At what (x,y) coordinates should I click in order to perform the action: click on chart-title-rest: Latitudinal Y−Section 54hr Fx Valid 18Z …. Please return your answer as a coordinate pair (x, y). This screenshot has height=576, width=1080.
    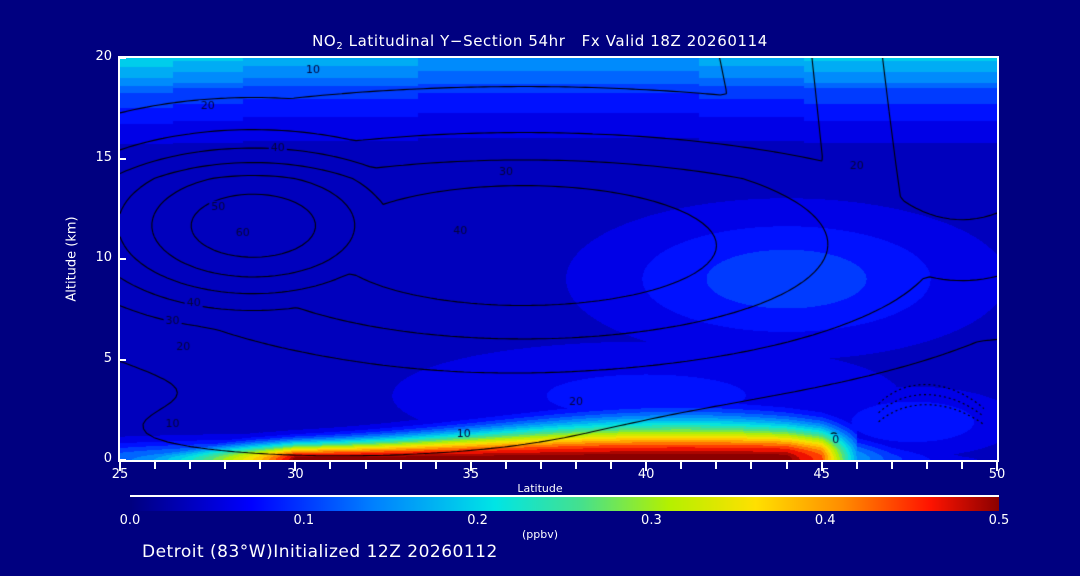
    Looking at the image, I should click on (555, 41).